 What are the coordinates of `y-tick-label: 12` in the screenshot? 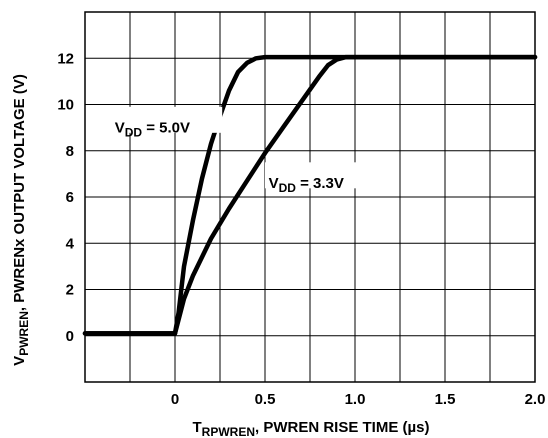 It's located at (65, 58).